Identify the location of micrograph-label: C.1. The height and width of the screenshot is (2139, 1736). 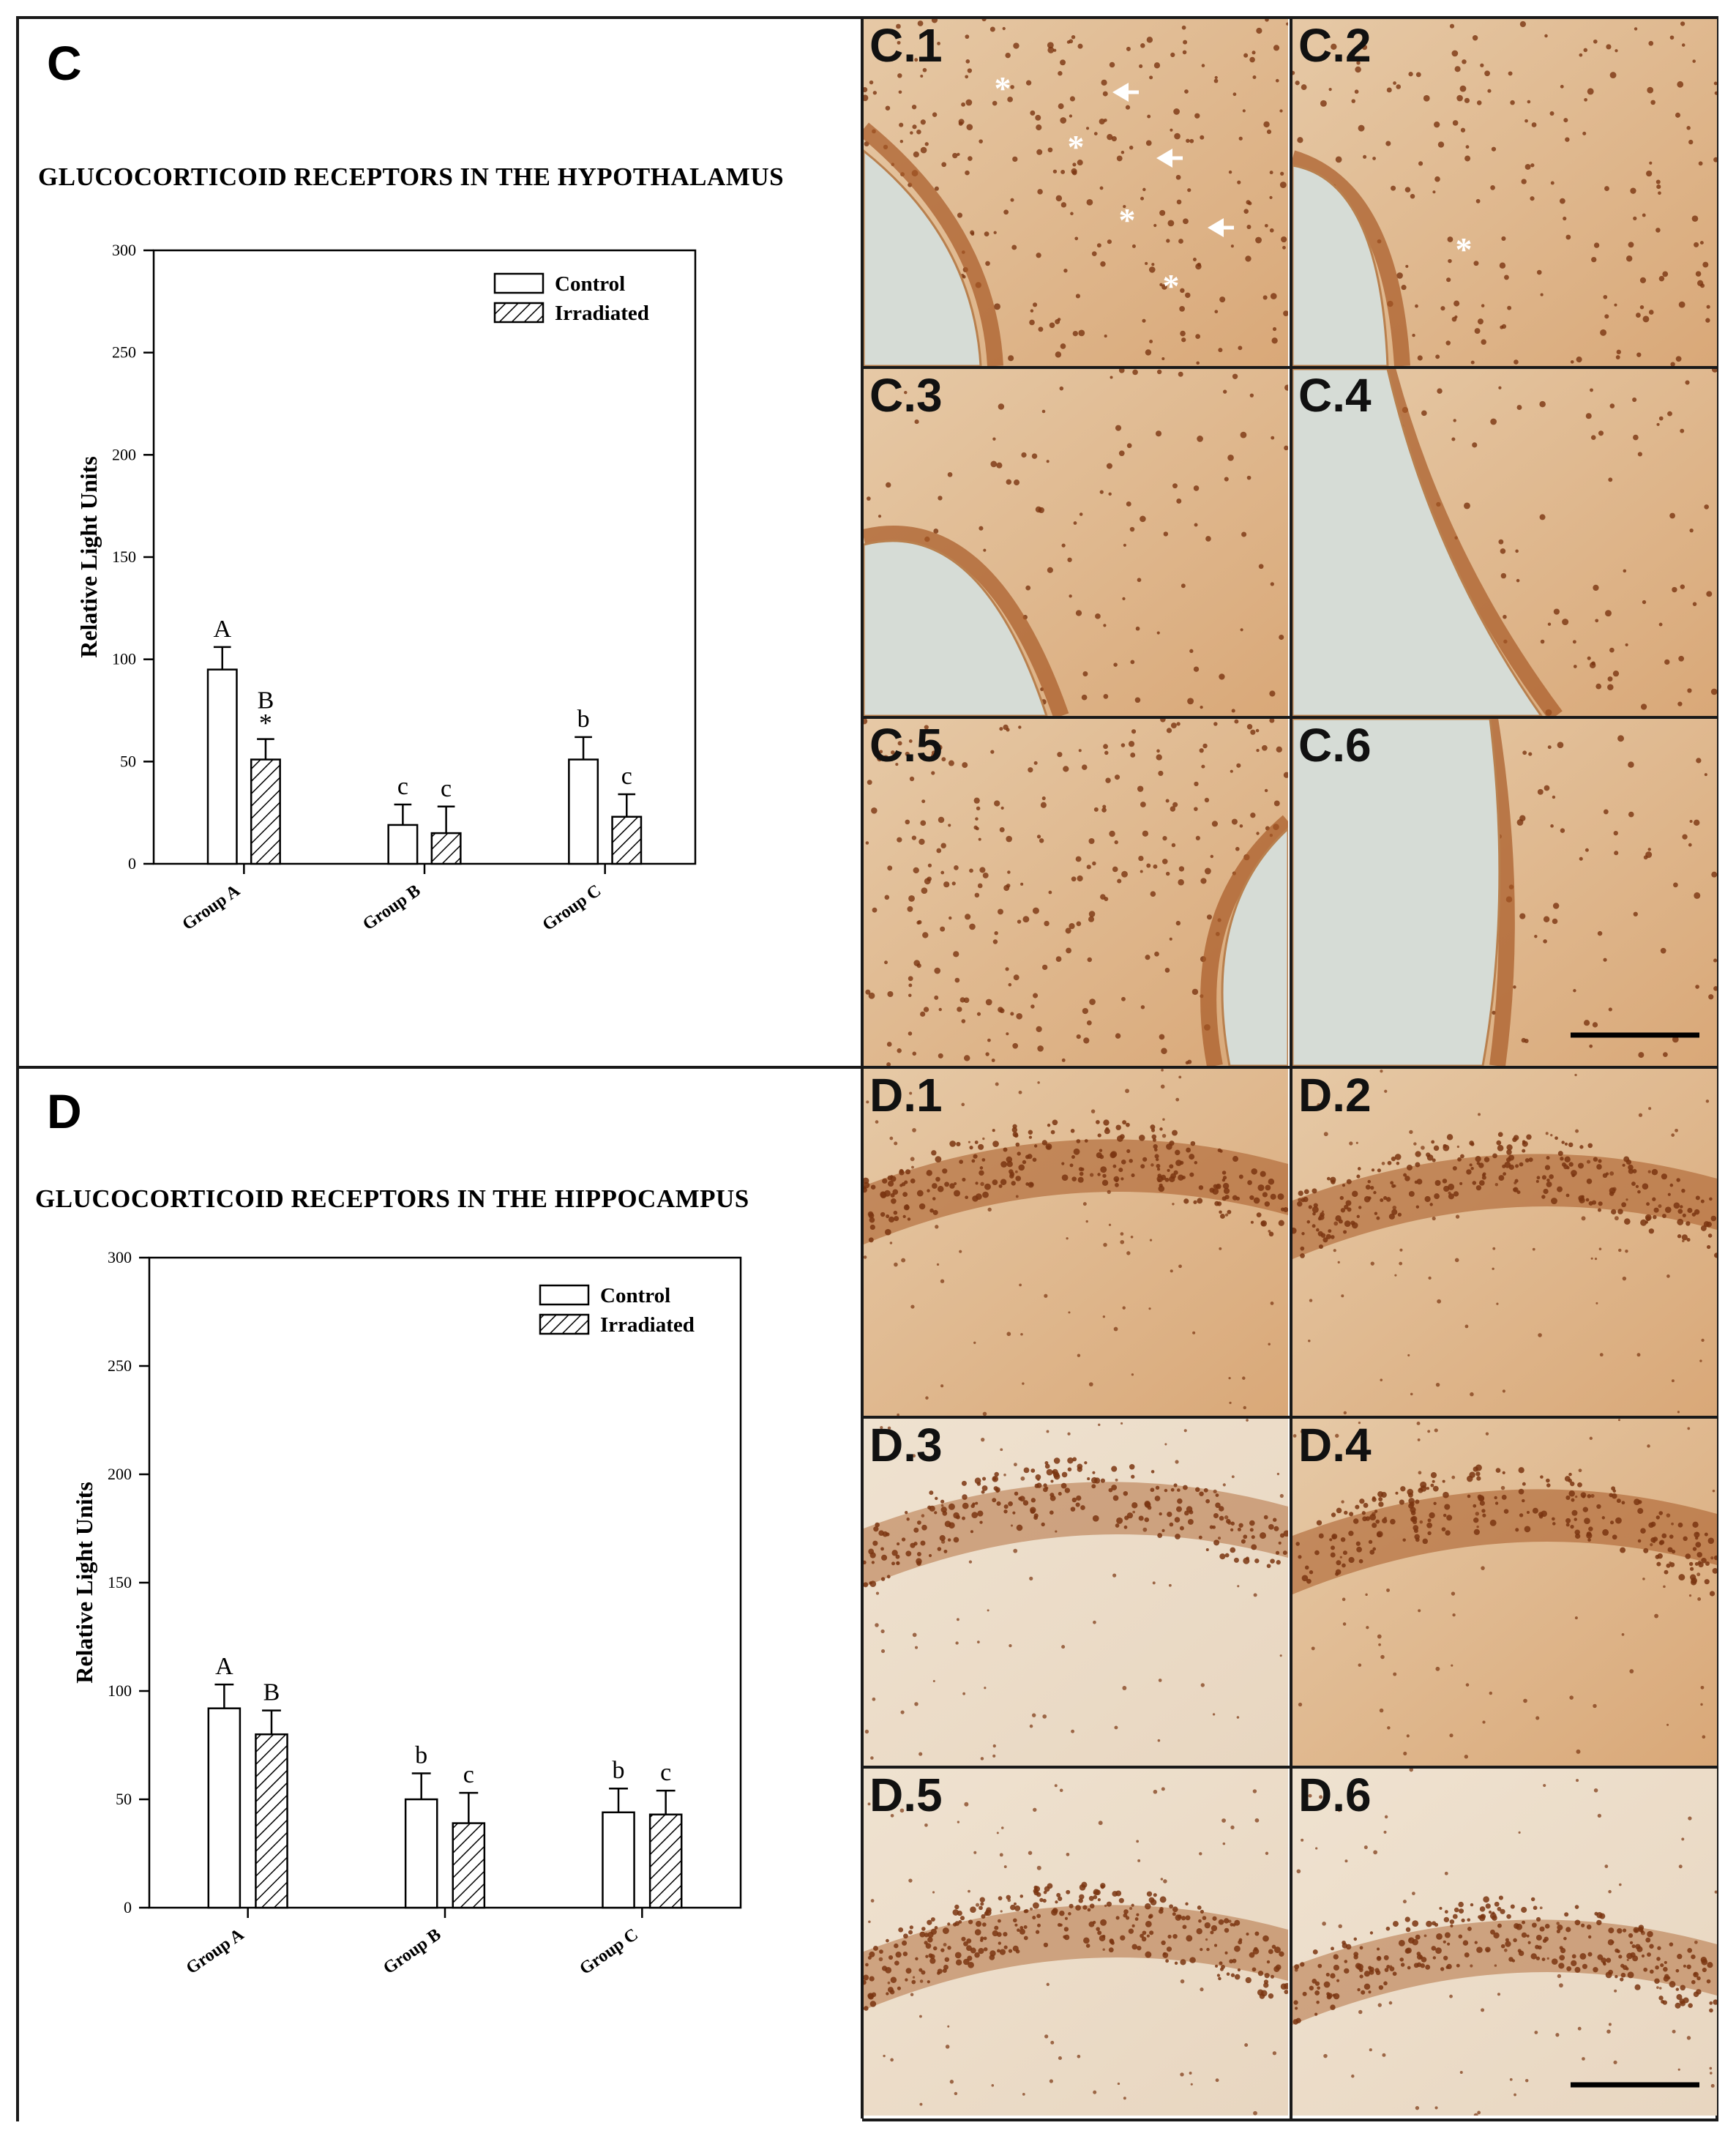
(906, 45).